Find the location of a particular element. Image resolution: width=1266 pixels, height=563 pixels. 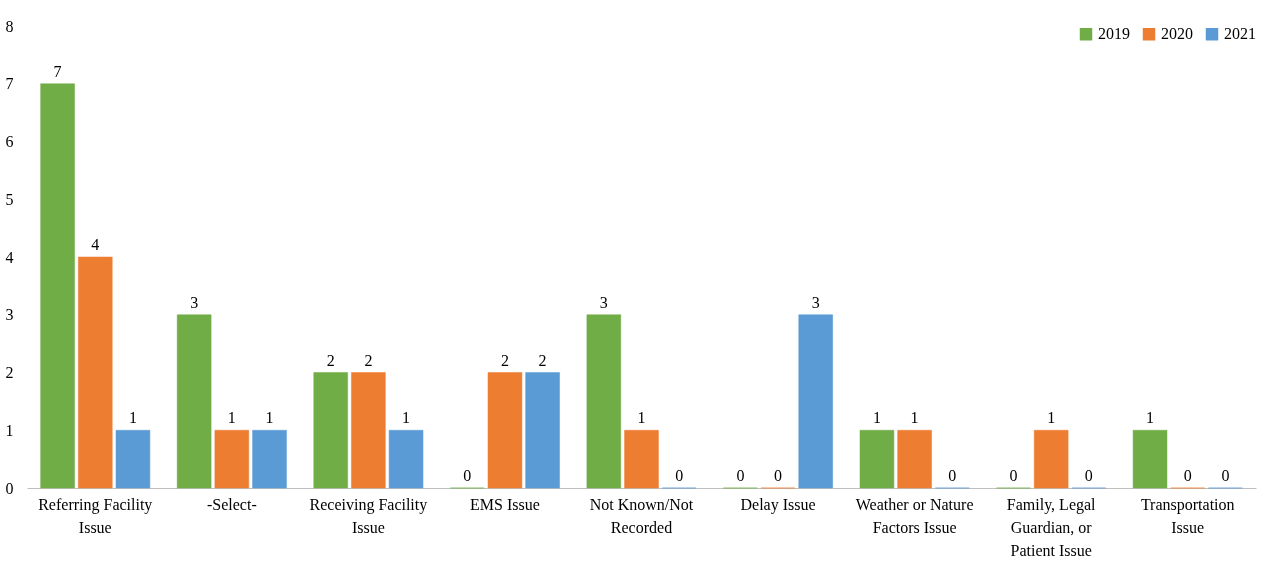

x-tick-label: Transportation Issue is located at coordinates (1187, 515).